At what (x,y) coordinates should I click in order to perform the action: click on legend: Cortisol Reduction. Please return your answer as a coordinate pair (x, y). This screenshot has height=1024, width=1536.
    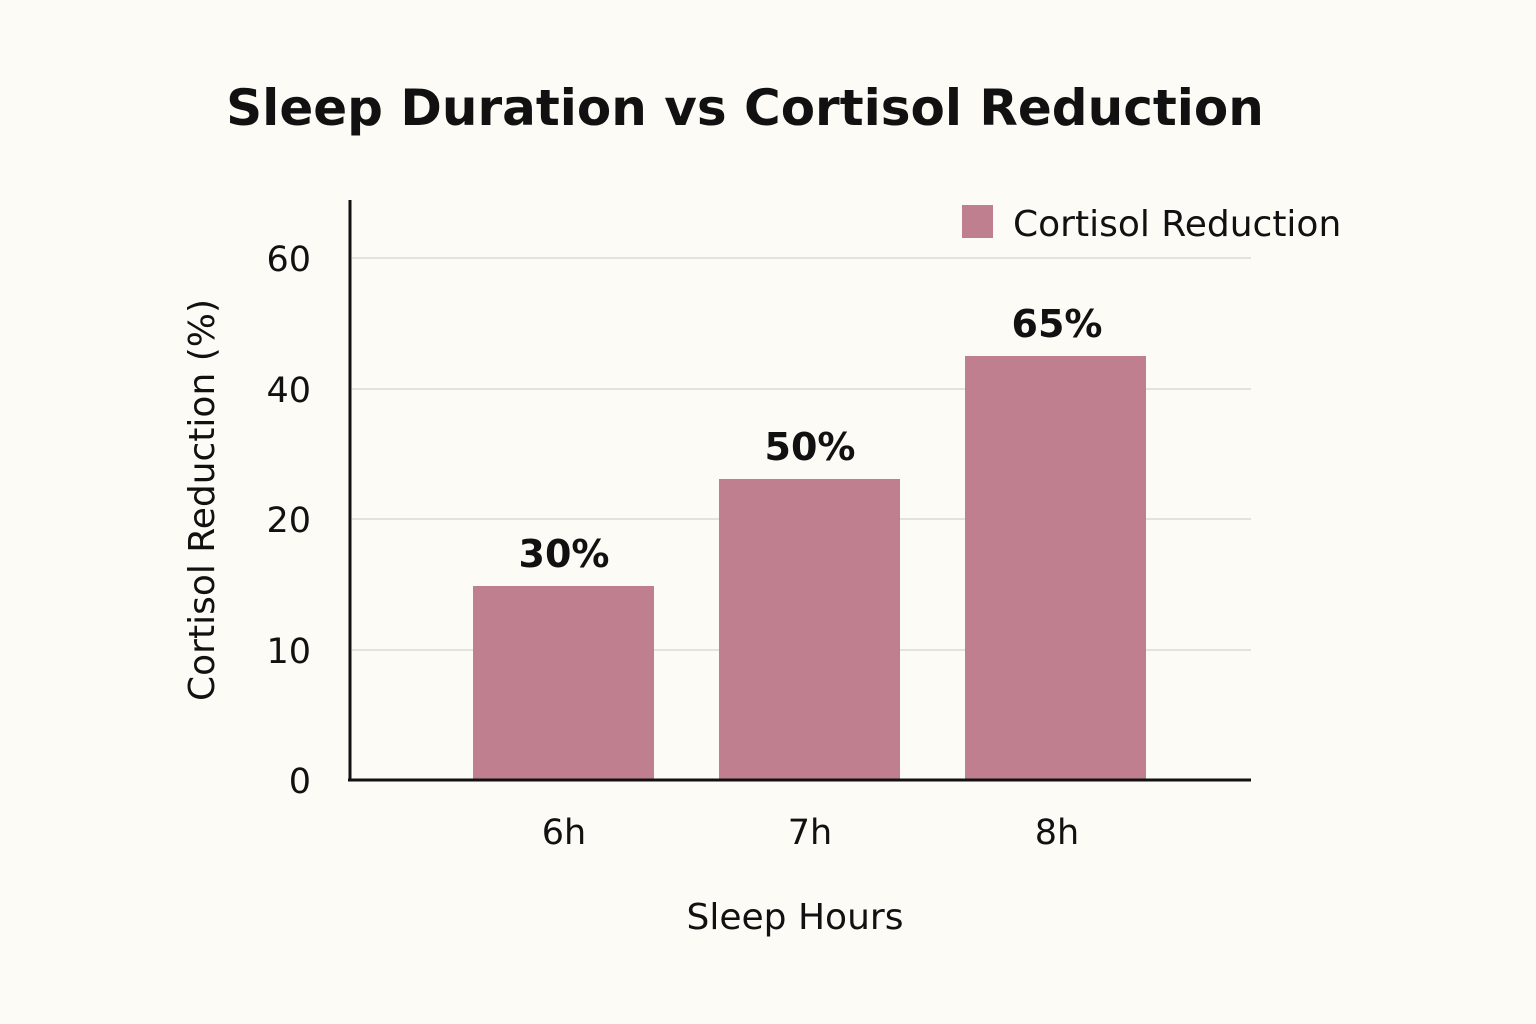
    Looking at the image, I should click on (1151, 224).